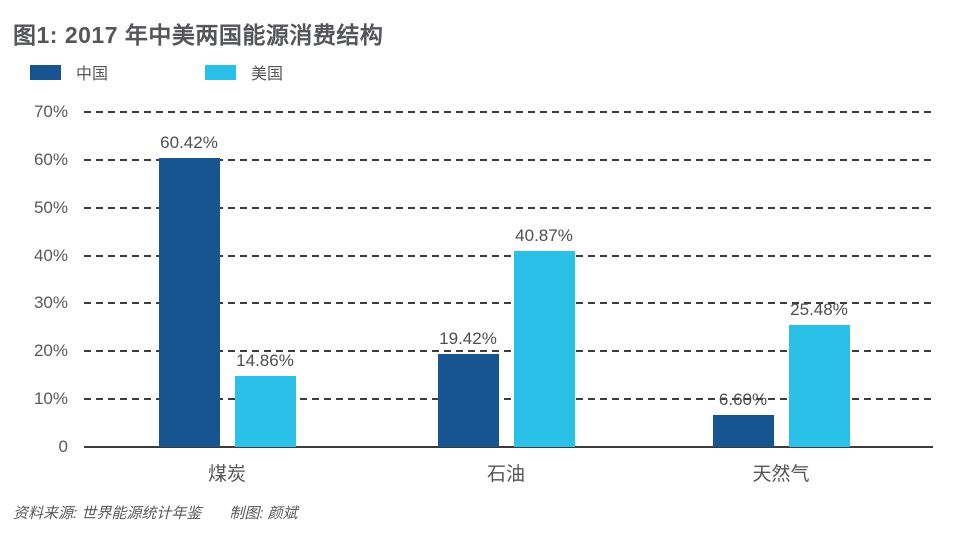  What do you see at coordinates (819, 386) in the screenshot?
I see `bar-usa-gas` at bounding box center [819, 386].